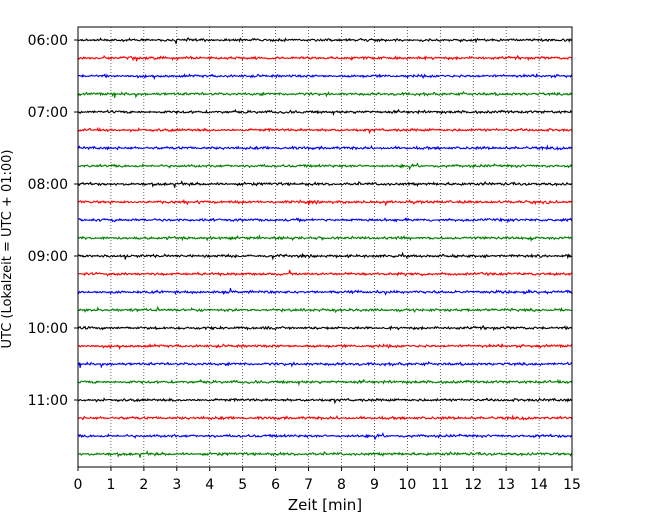 This screenshot has height=520, width=650. Describe the element at coordinates (275, 485) in the screenshot. I see `x-tick-label: 6` at that location.